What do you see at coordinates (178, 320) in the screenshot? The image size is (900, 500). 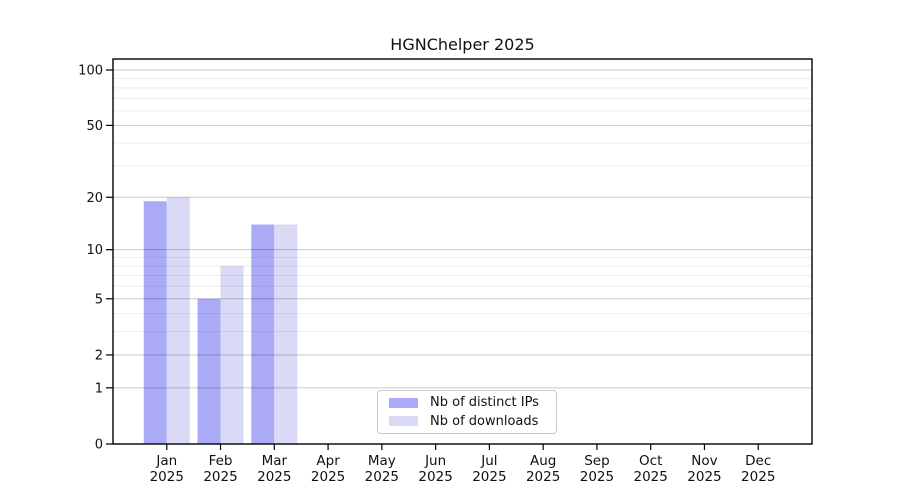 I see `bar-nb-of-downloads-jan` at bounding box center [178, 320].